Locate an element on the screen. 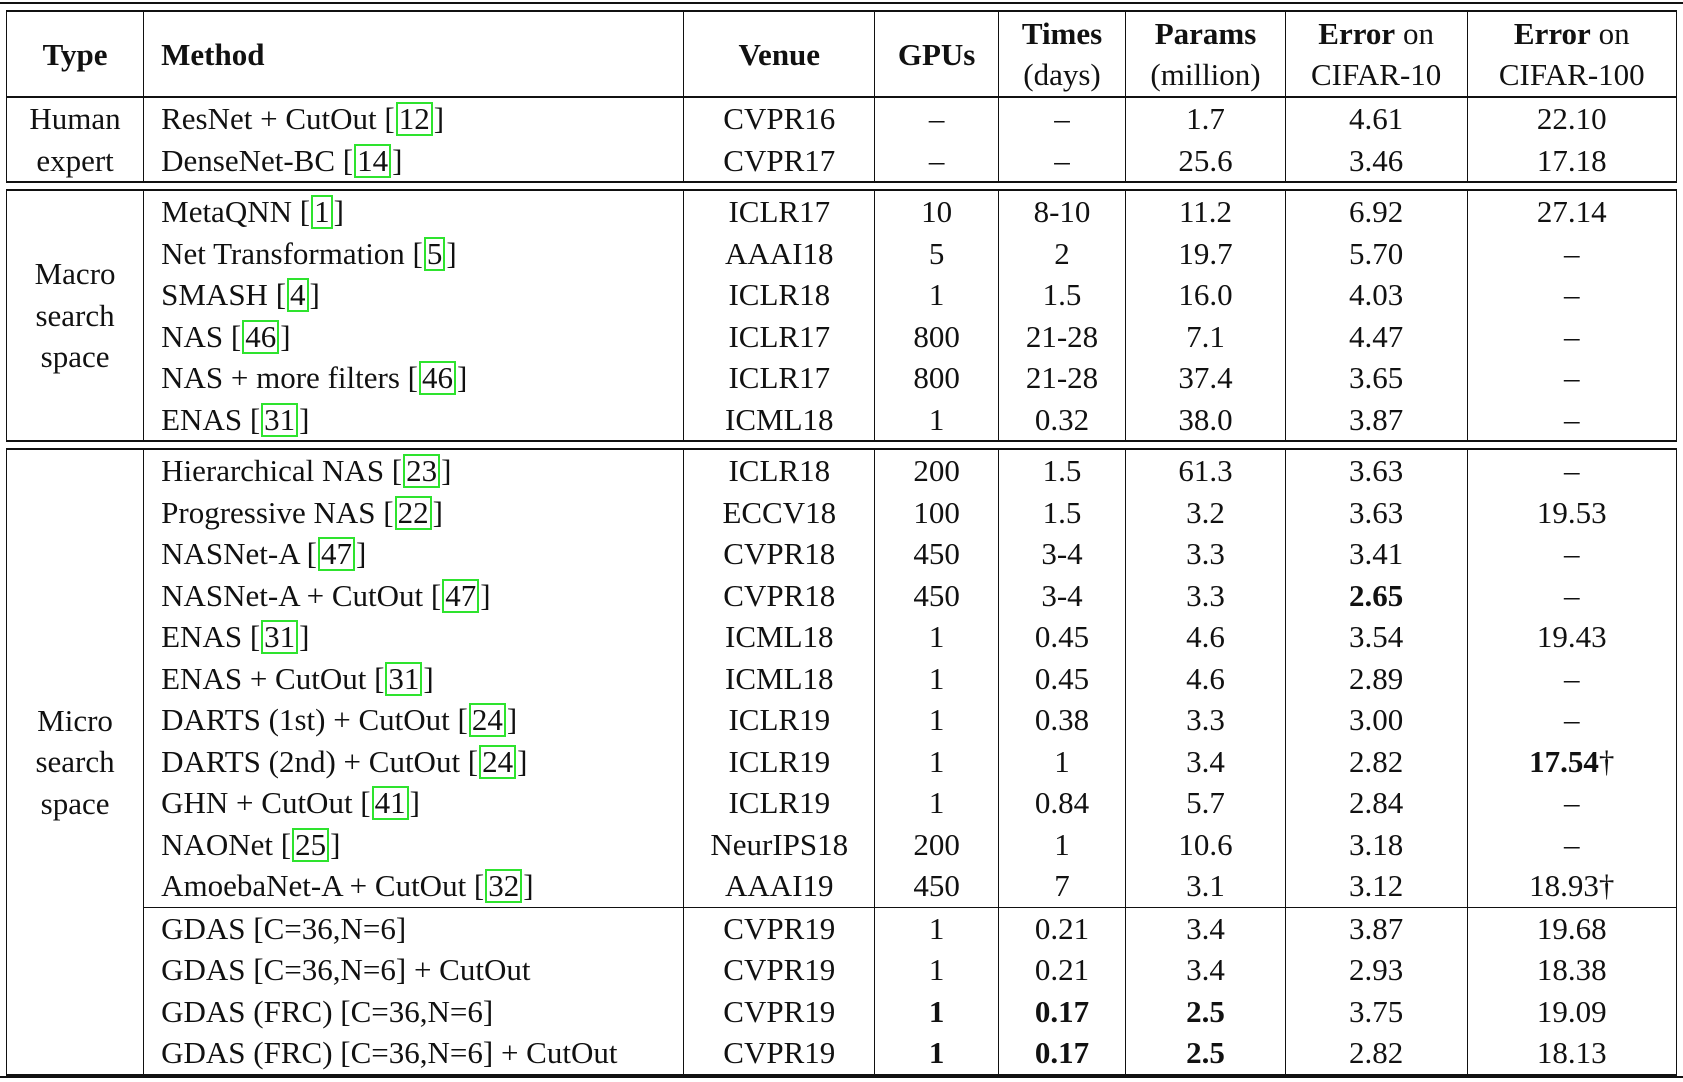  params-value: 3.4 is located at coordinates (1205, 969).